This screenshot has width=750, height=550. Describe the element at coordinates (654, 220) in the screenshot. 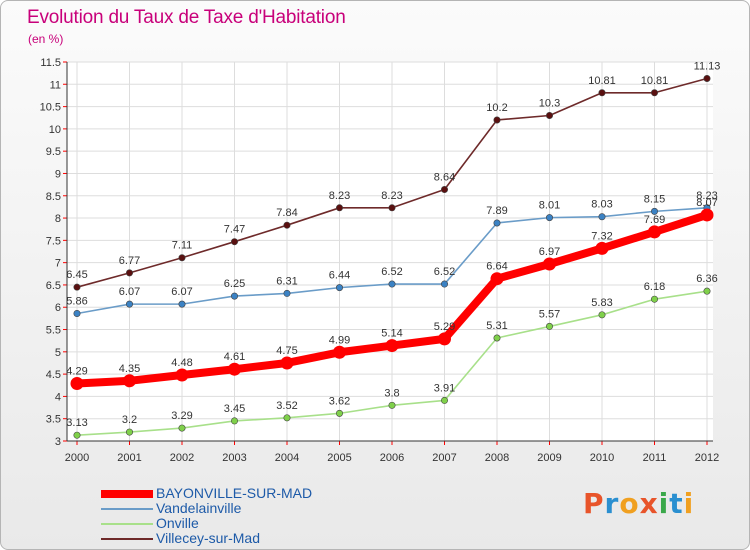

I see `data-label: 7.69` at that location.